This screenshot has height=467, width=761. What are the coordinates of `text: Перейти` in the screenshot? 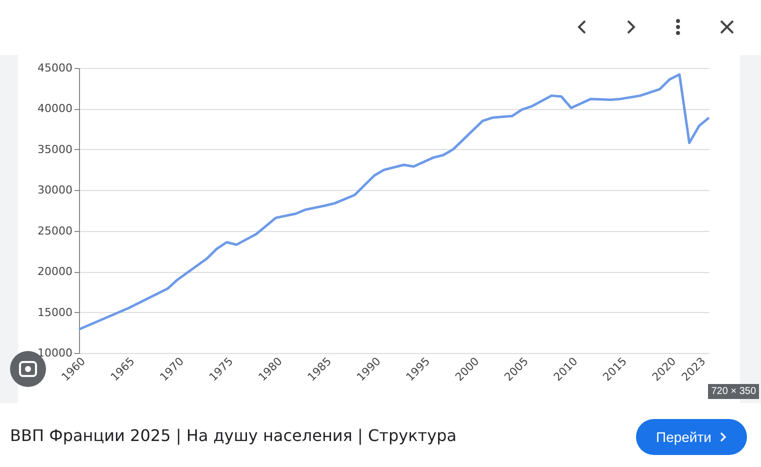 It's located at (691, 437).